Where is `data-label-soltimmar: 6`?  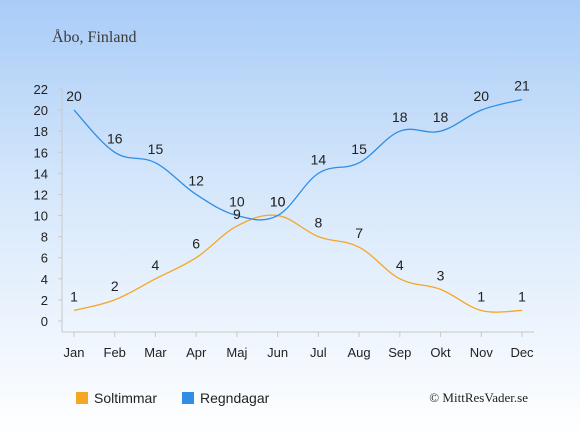 data-label-soltimmar: 6 is located at coordinates (196, 244).